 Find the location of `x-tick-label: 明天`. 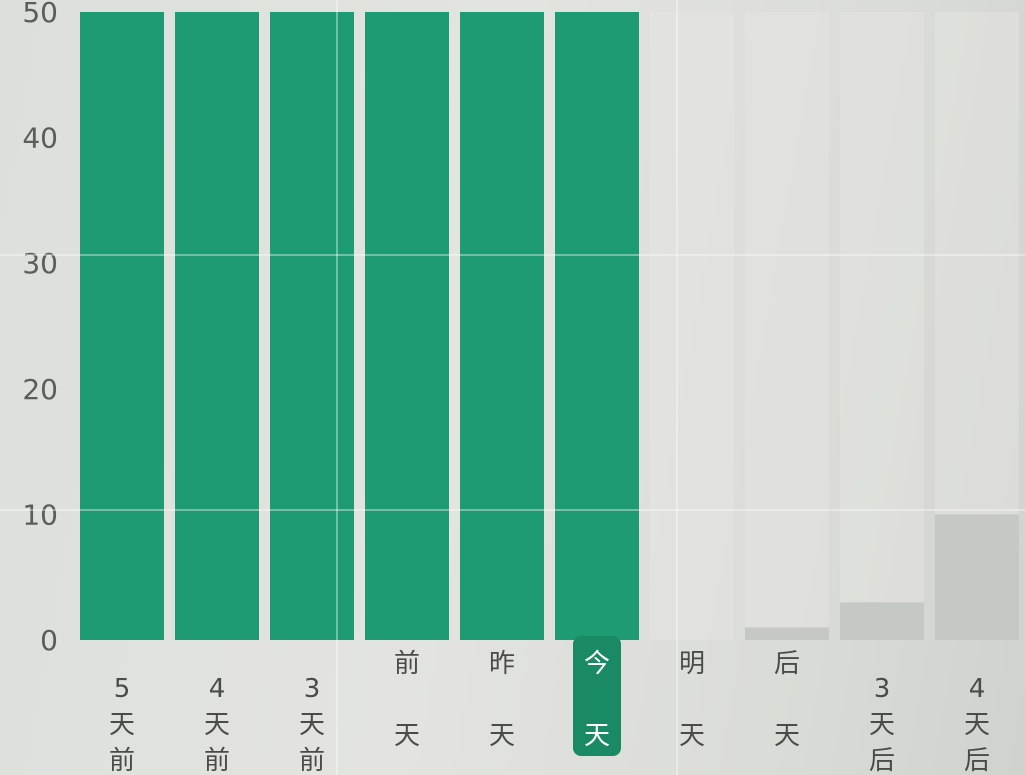

x-tick-label: 明天 is located at coordinates (692, 700).